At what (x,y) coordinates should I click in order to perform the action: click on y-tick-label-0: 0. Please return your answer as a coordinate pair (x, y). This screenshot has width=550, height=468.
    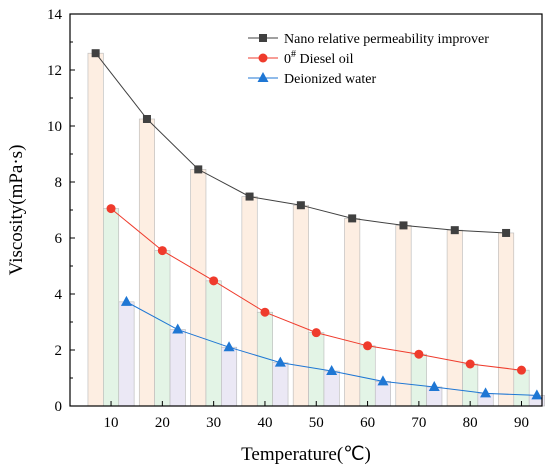
    Looking at the image, I should click on (59, 407).